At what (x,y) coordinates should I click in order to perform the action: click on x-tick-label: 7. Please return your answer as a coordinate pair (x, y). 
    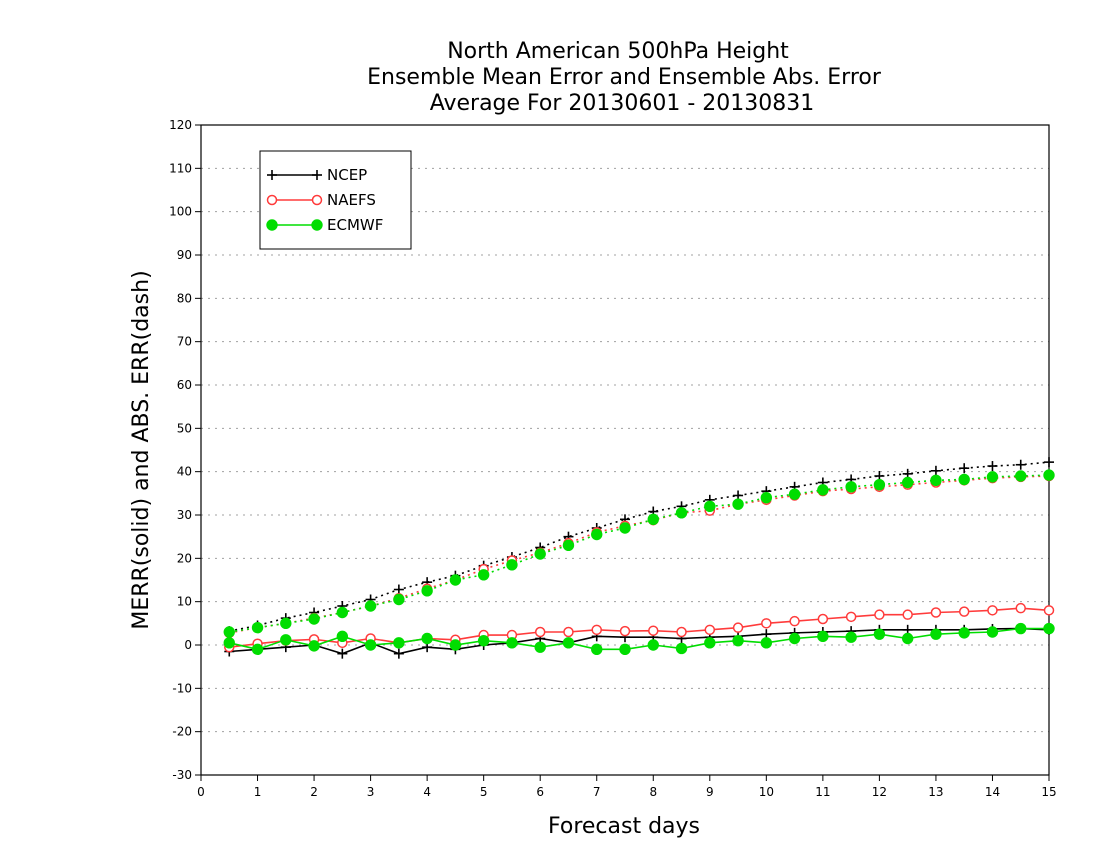
    Looking at the image, I should click on (597, 792).